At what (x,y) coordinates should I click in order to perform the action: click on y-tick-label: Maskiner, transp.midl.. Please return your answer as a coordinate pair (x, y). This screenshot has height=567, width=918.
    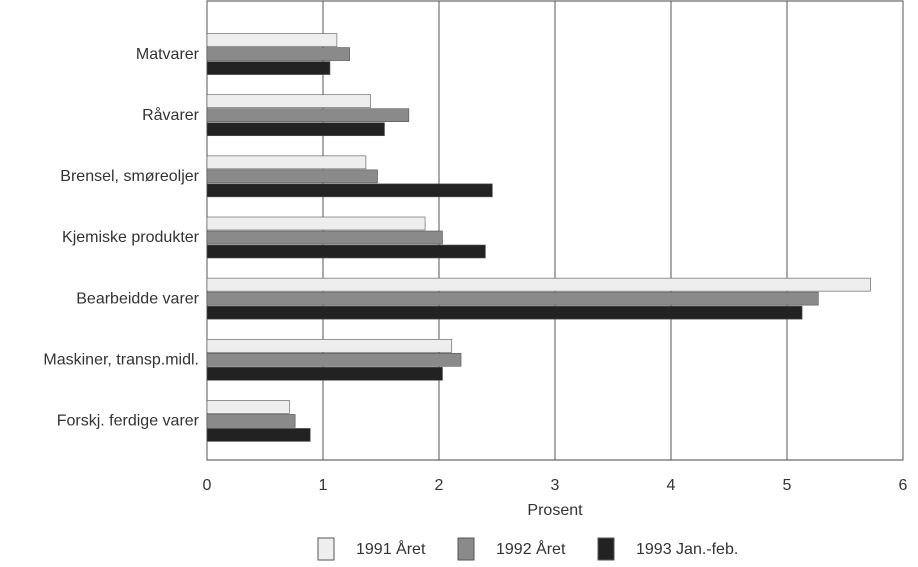
    Looking at the image, I should click on (121, 360).